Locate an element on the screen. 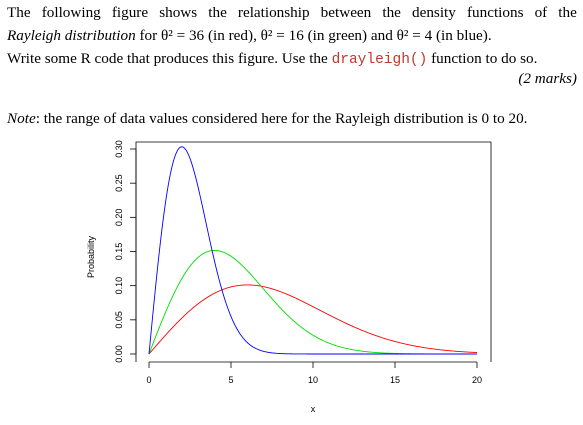 Image resolution: width=583 pixels, height=425 pixels. y-tick-label: 0.00 is located at coordinates (119, 354).